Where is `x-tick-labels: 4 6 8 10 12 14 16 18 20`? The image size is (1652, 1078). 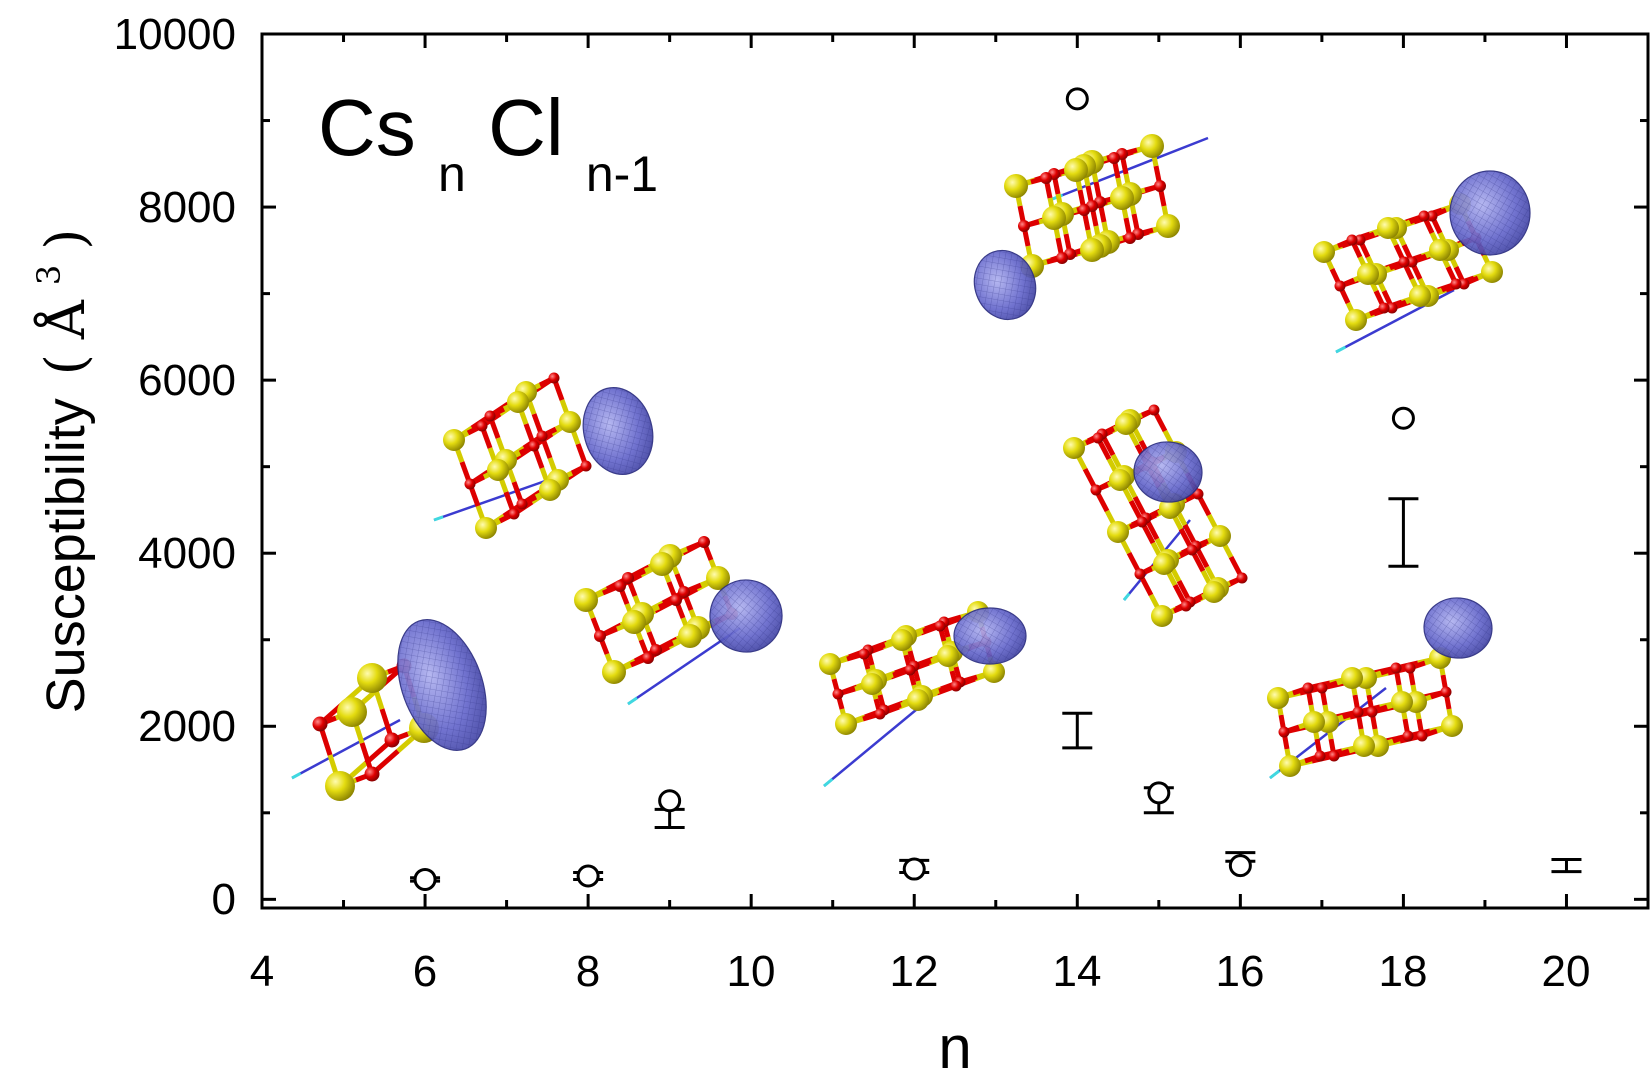 x-tick-labels: 4 6 8 10 12 14 16 18 20 is located at coordinates (920, 971).